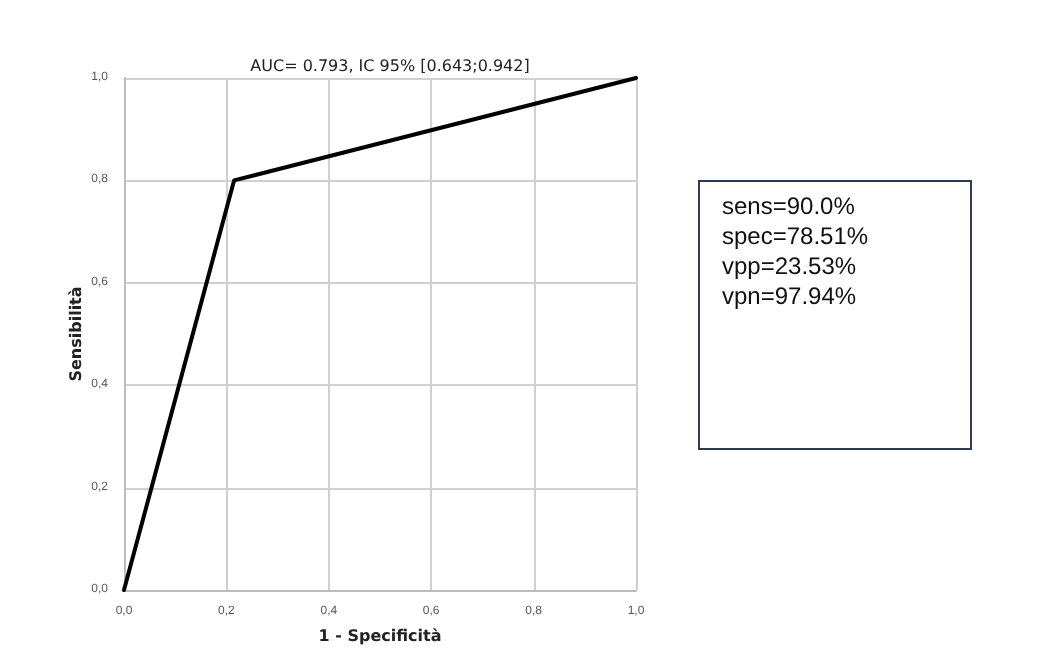 The height and width of the screenshot is (664, 1060). Describe the element at coordinates (390, 66) in the screenshot. I see `chart-title: AUC= 0.793, IC 95% [0.643;0.942]` at that location.